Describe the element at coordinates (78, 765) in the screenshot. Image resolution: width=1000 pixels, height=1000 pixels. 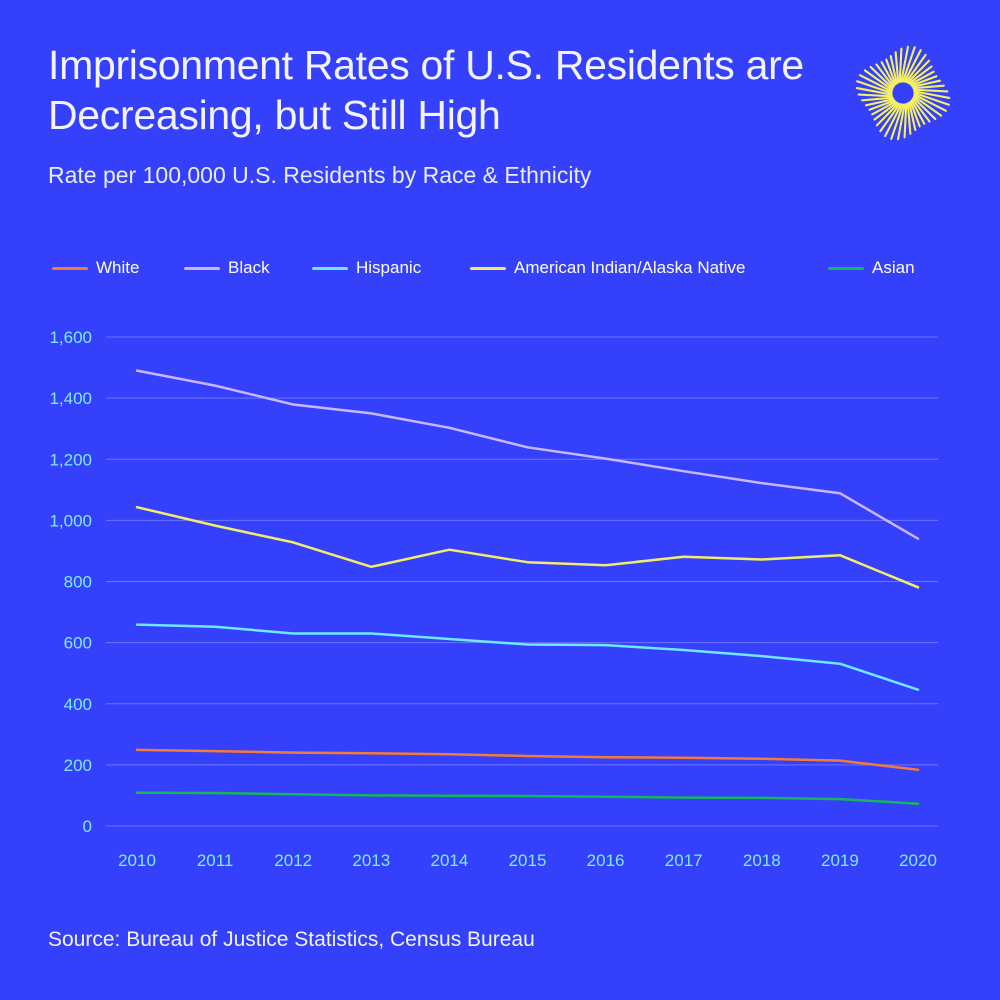
I see `y-tick-label: 200` at that location.